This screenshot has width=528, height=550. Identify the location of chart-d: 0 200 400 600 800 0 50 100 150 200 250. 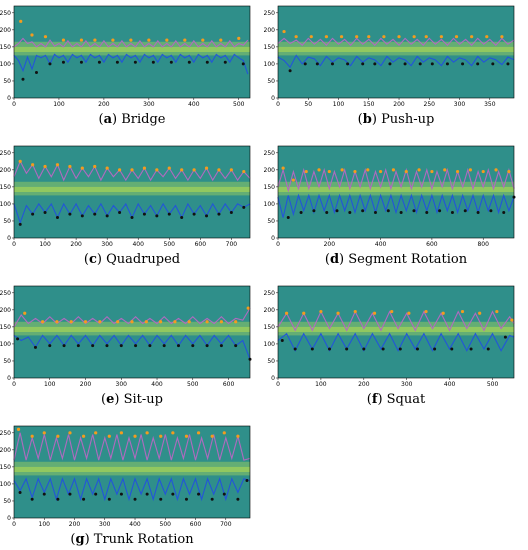
(390, 196).